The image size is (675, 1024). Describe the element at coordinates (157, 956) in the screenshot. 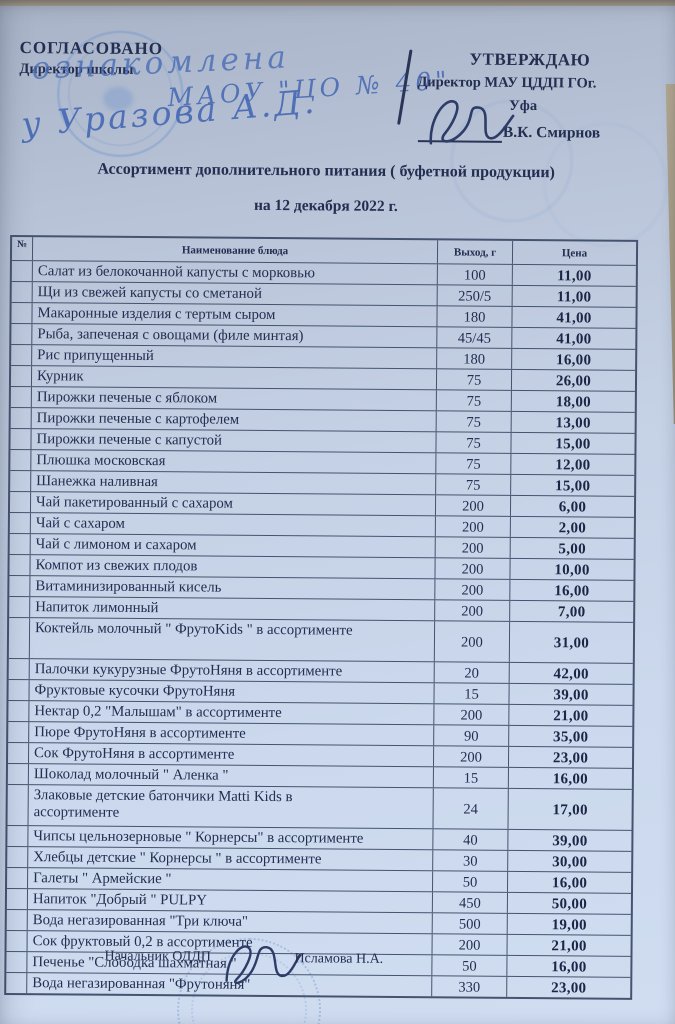

I see `footer-position-title: Начальник ОДДП` at that location.